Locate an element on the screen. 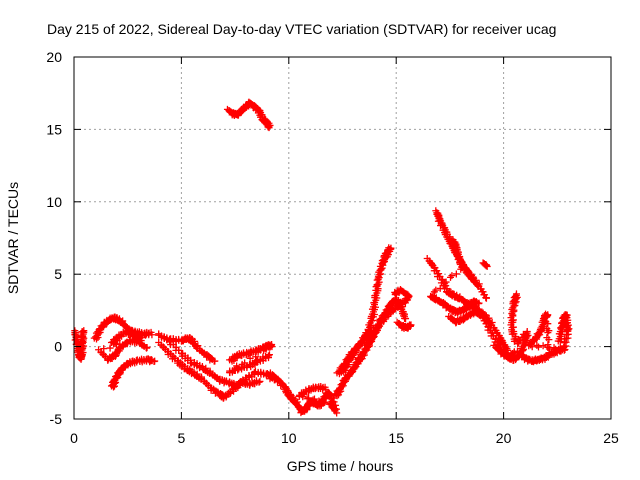 Image resolution: width=640 pixels, height=480 pixels. x-tick-label: 25 is located at coordinates (611, 438).